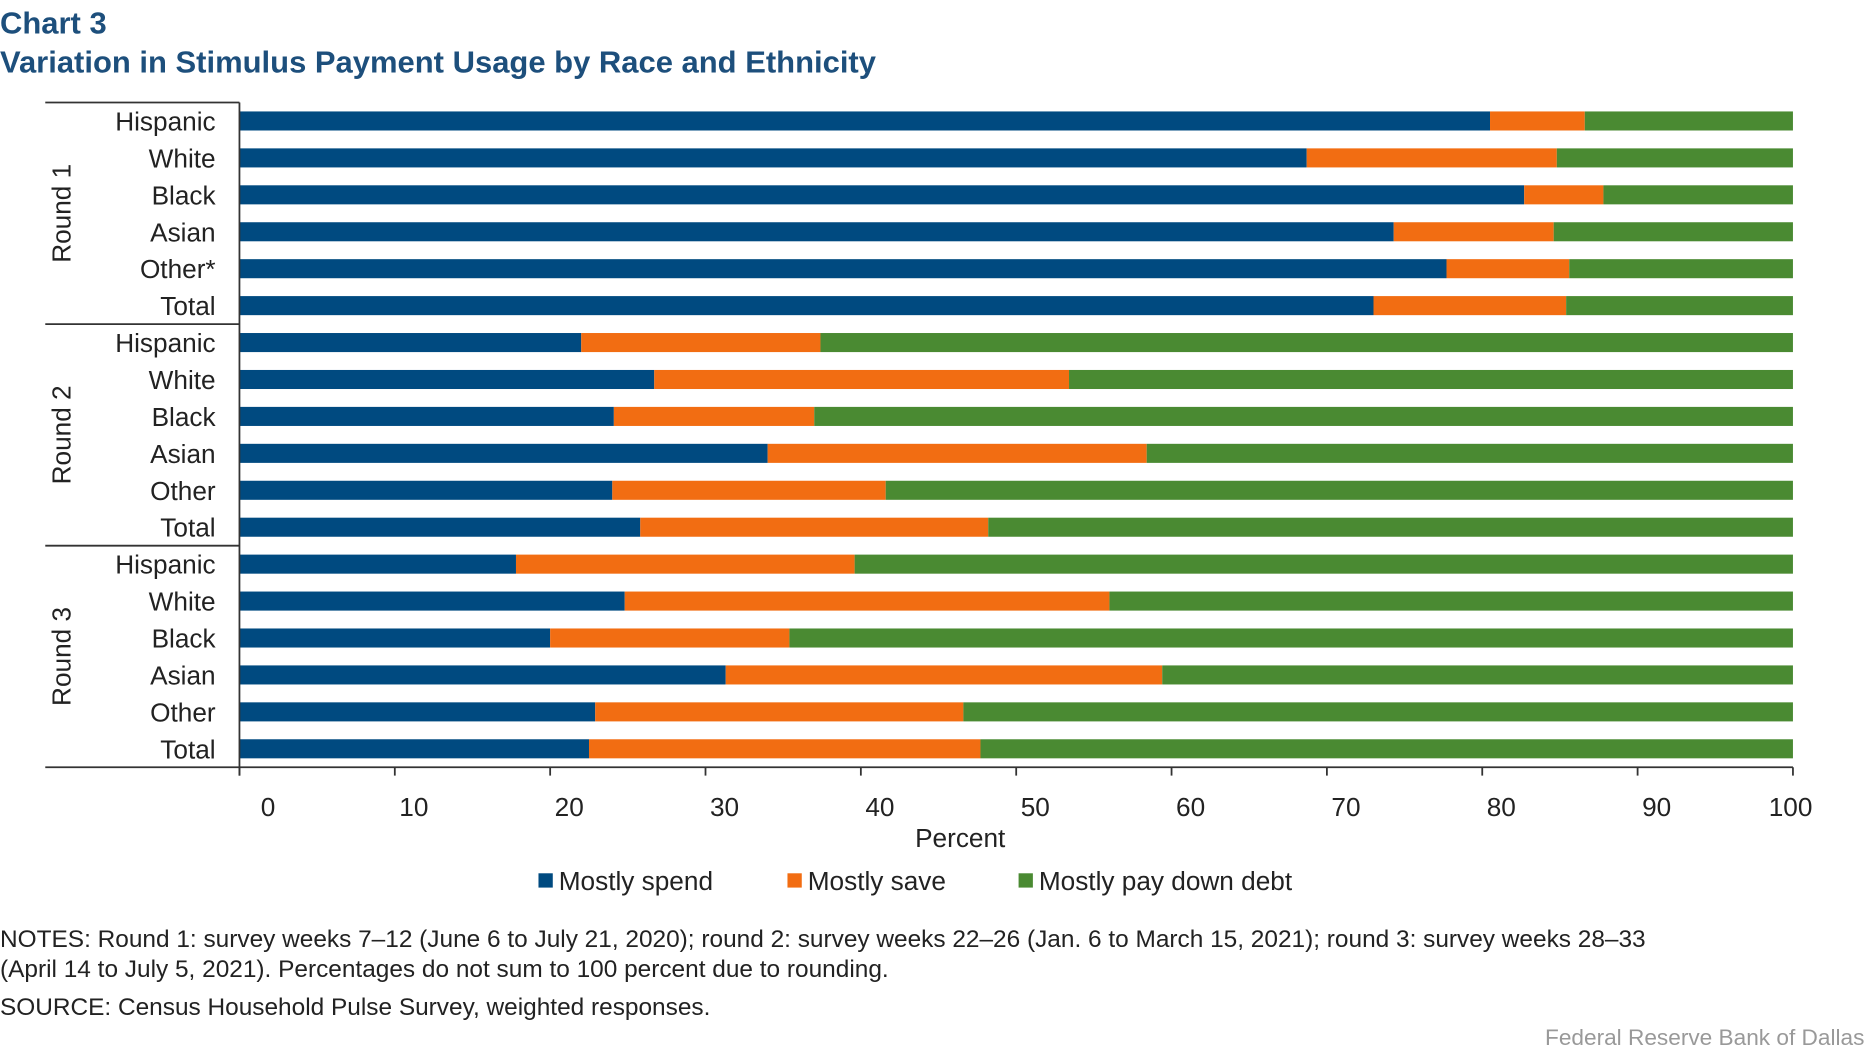 This screenshot has width=1868, height=1058. I want to click on x-axis-label: Percent, so click(960, 838).